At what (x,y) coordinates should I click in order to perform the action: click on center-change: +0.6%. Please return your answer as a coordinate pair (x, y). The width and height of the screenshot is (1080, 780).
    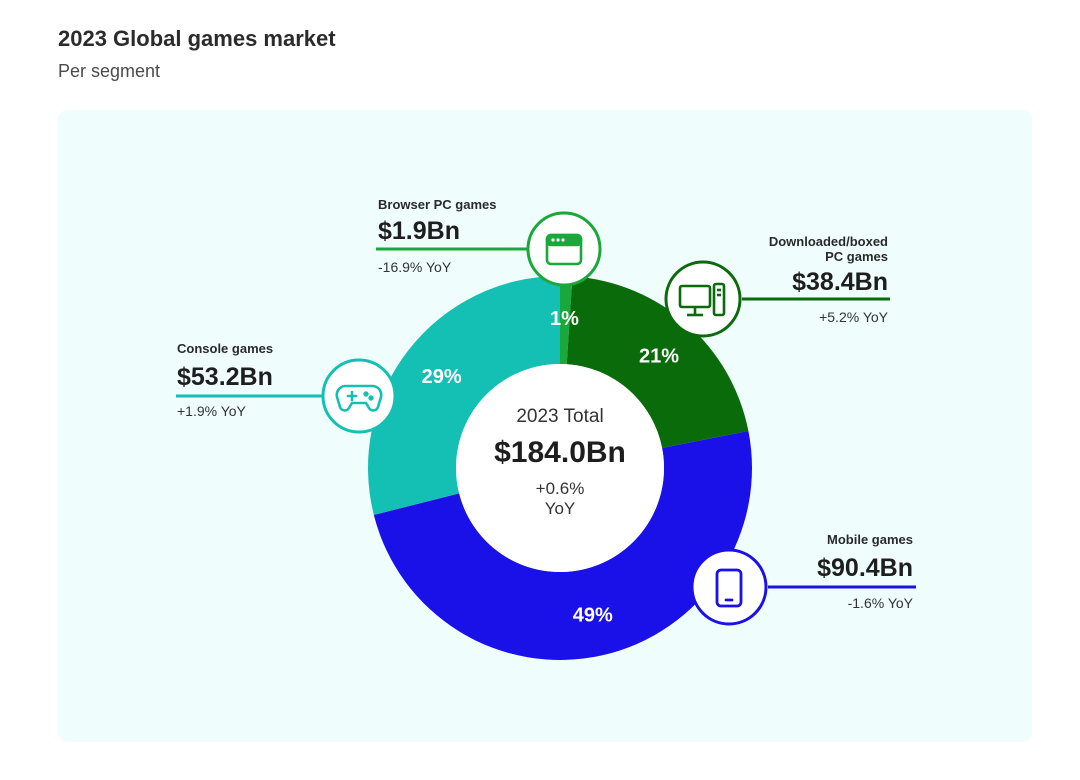
    Looking at the image, I should click on (560, 488).